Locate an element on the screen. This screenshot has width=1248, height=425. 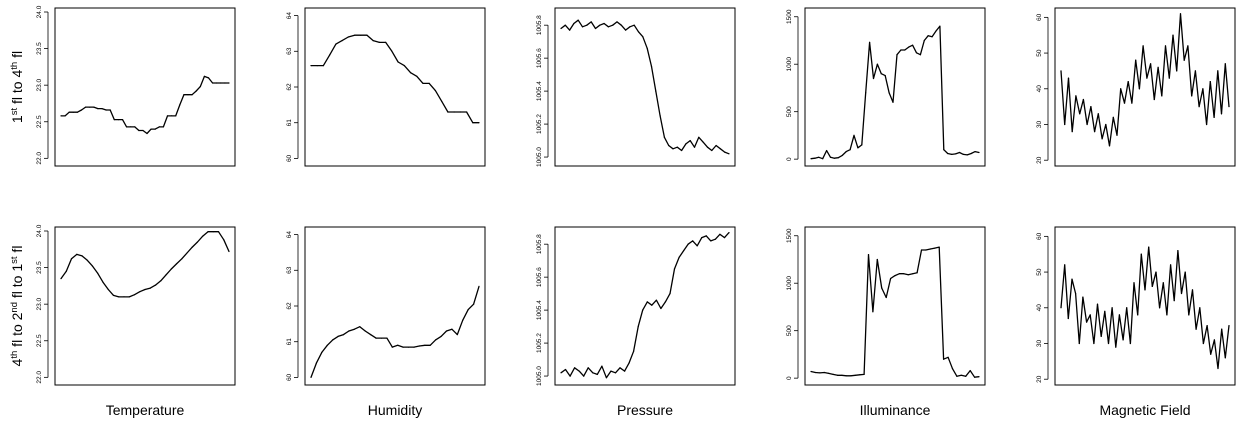
panel-r2-humidity: 60 61 62 63 64 is located at coordinates (386, 306).